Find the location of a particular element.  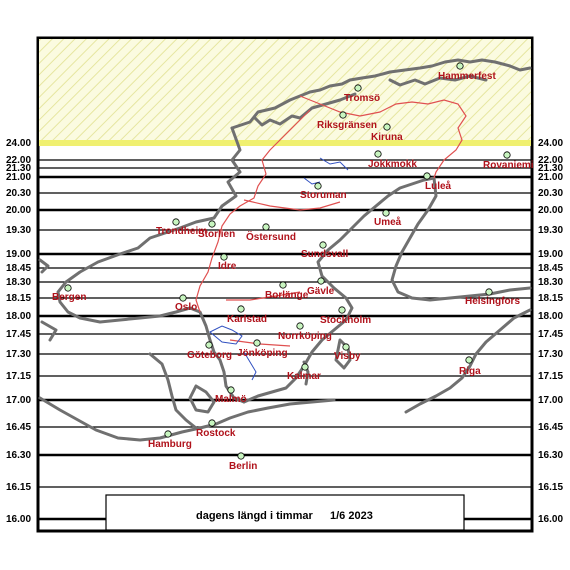

caption-title: dagens längd i timmar is located at coordinates (254, 516).